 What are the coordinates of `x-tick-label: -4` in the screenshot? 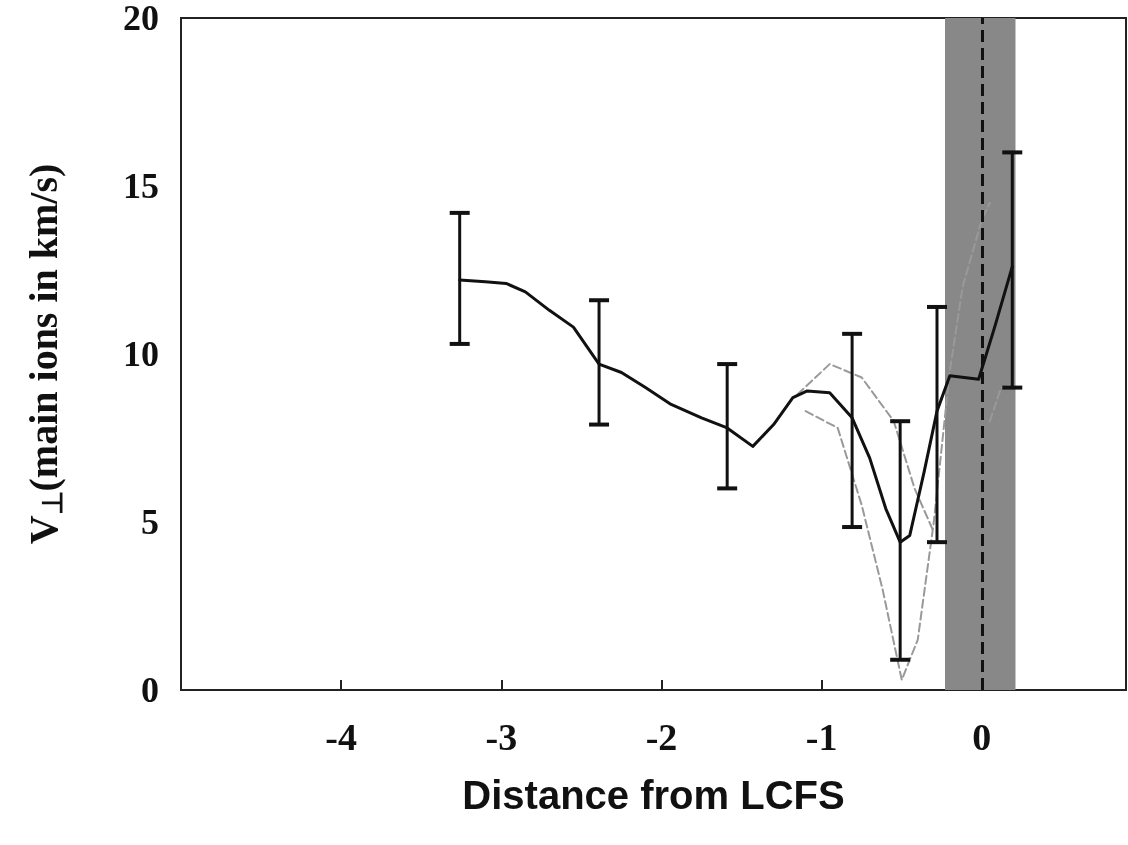 It's located at (341, 737).